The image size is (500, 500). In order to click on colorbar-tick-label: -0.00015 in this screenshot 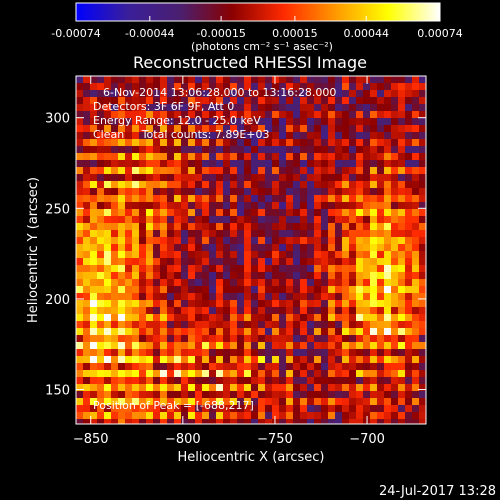, I will do `click(220, 33)`.